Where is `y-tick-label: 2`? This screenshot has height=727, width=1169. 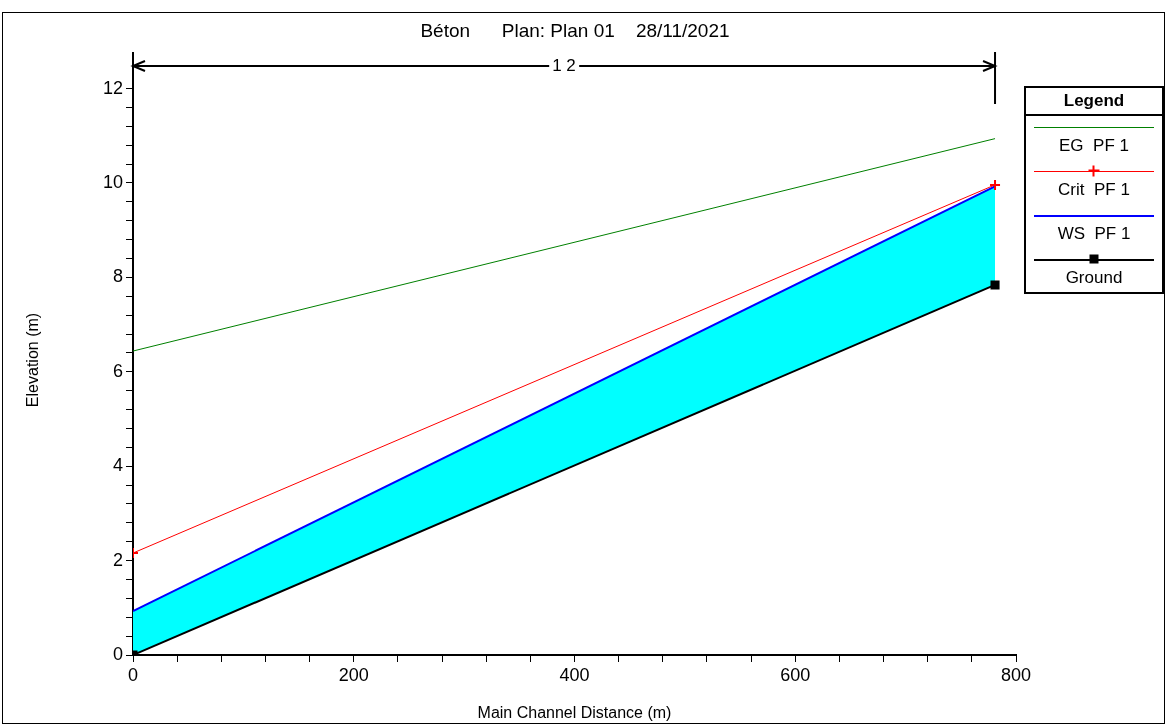 y-tick-label: 2 is located at coordinates (117, 559).